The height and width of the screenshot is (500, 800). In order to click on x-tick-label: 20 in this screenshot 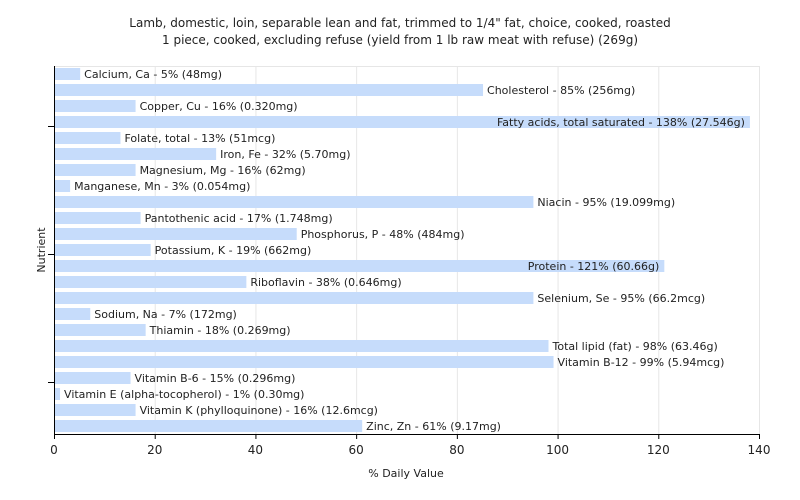, I will do `click(154, 450)`.